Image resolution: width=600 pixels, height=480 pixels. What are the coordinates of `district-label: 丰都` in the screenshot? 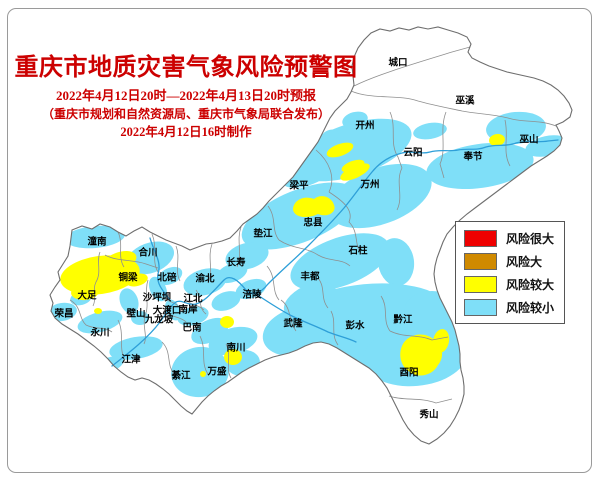 It's located at (310, 277).